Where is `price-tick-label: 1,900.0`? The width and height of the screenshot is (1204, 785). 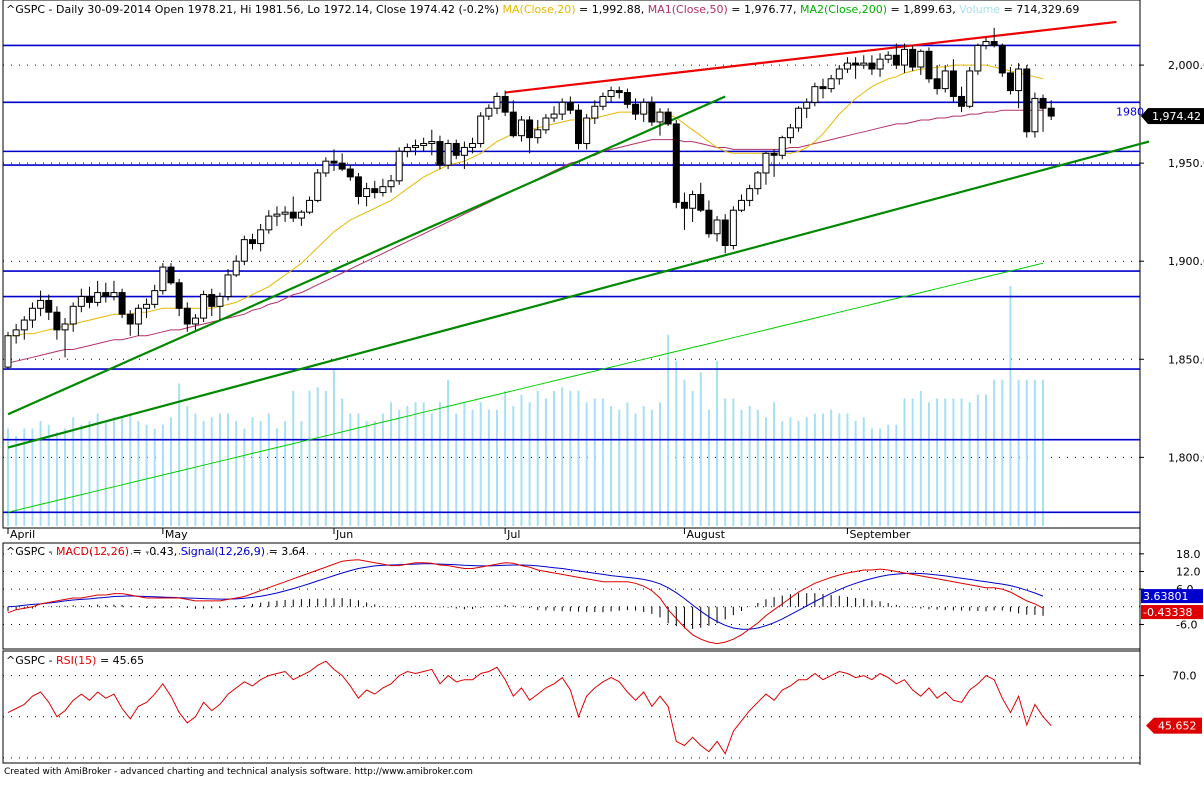 price-tick-label: 1,900.0 is located at coordinates (1186, 261).